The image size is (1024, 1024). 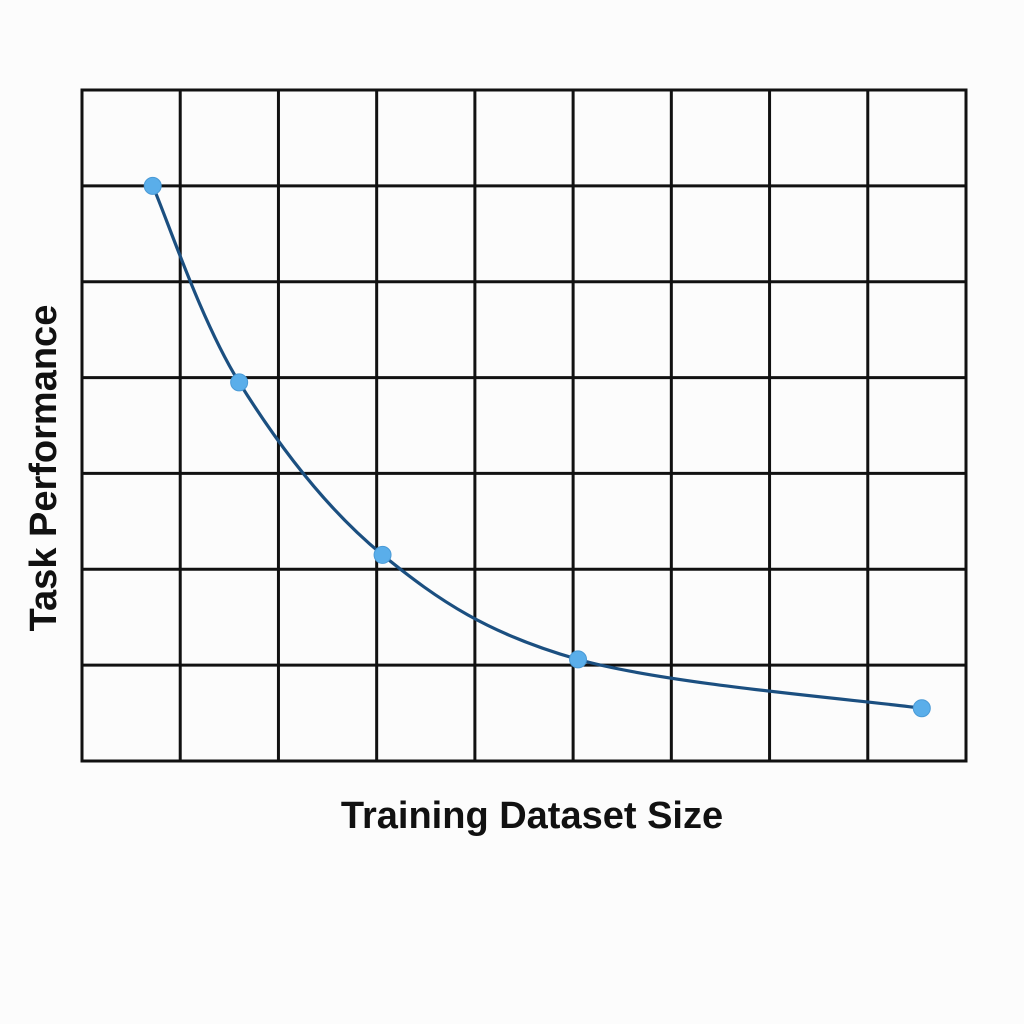 What do you see at coordinates (44, 468) in the screenshot?
I see `y-axis-title: Task Performance` at bounding box center [44, 468].